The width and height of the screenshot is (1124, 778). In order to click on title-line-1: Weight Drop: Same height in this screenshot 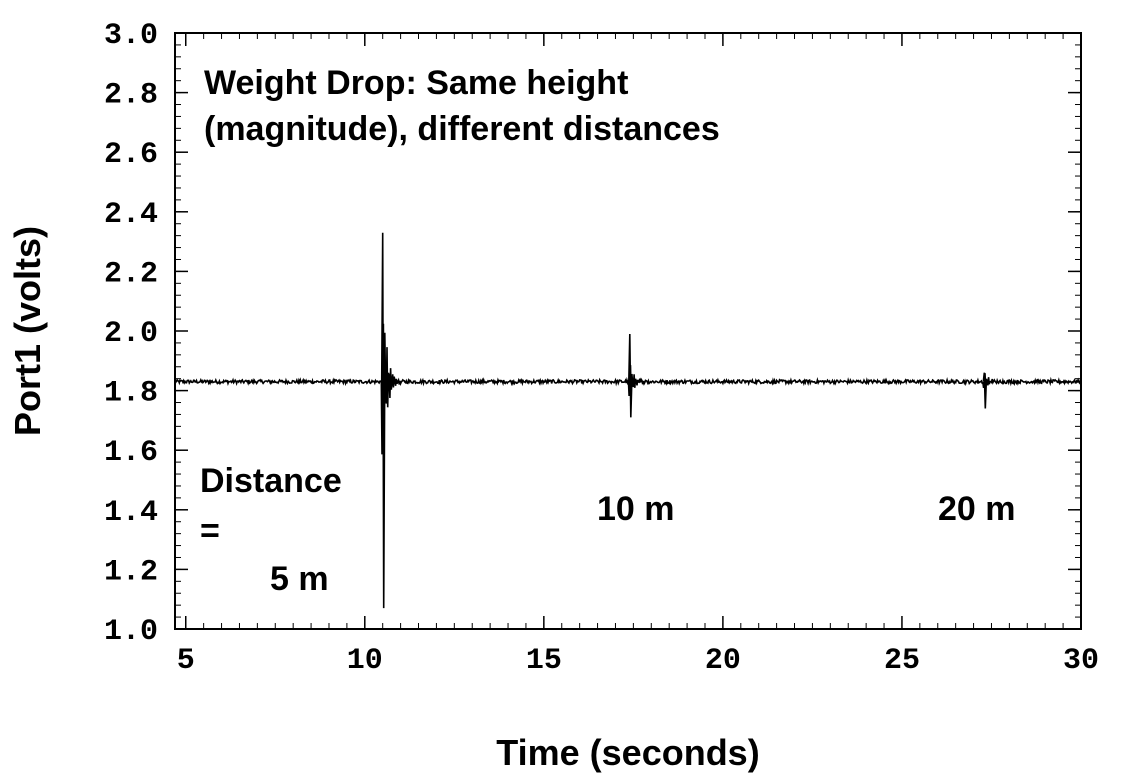, I will do `click(416, 83)`.